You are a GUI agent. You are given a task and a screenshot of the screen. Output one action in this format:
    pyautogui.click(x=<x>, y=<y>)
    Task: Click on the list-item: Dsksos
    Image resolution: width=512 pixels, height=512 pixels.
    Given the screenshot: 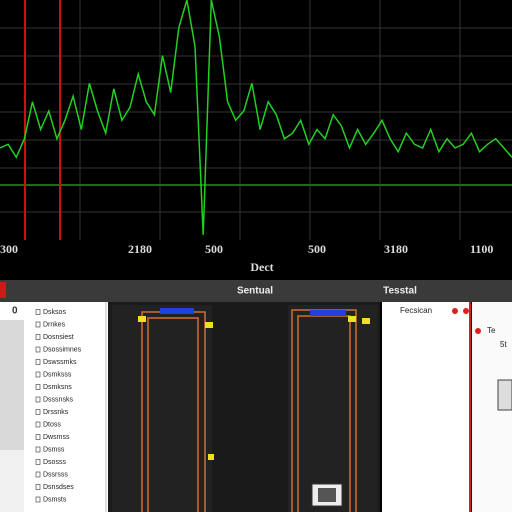 What is the action you would take?
    pyautogui.click(x=54, y=312)
    